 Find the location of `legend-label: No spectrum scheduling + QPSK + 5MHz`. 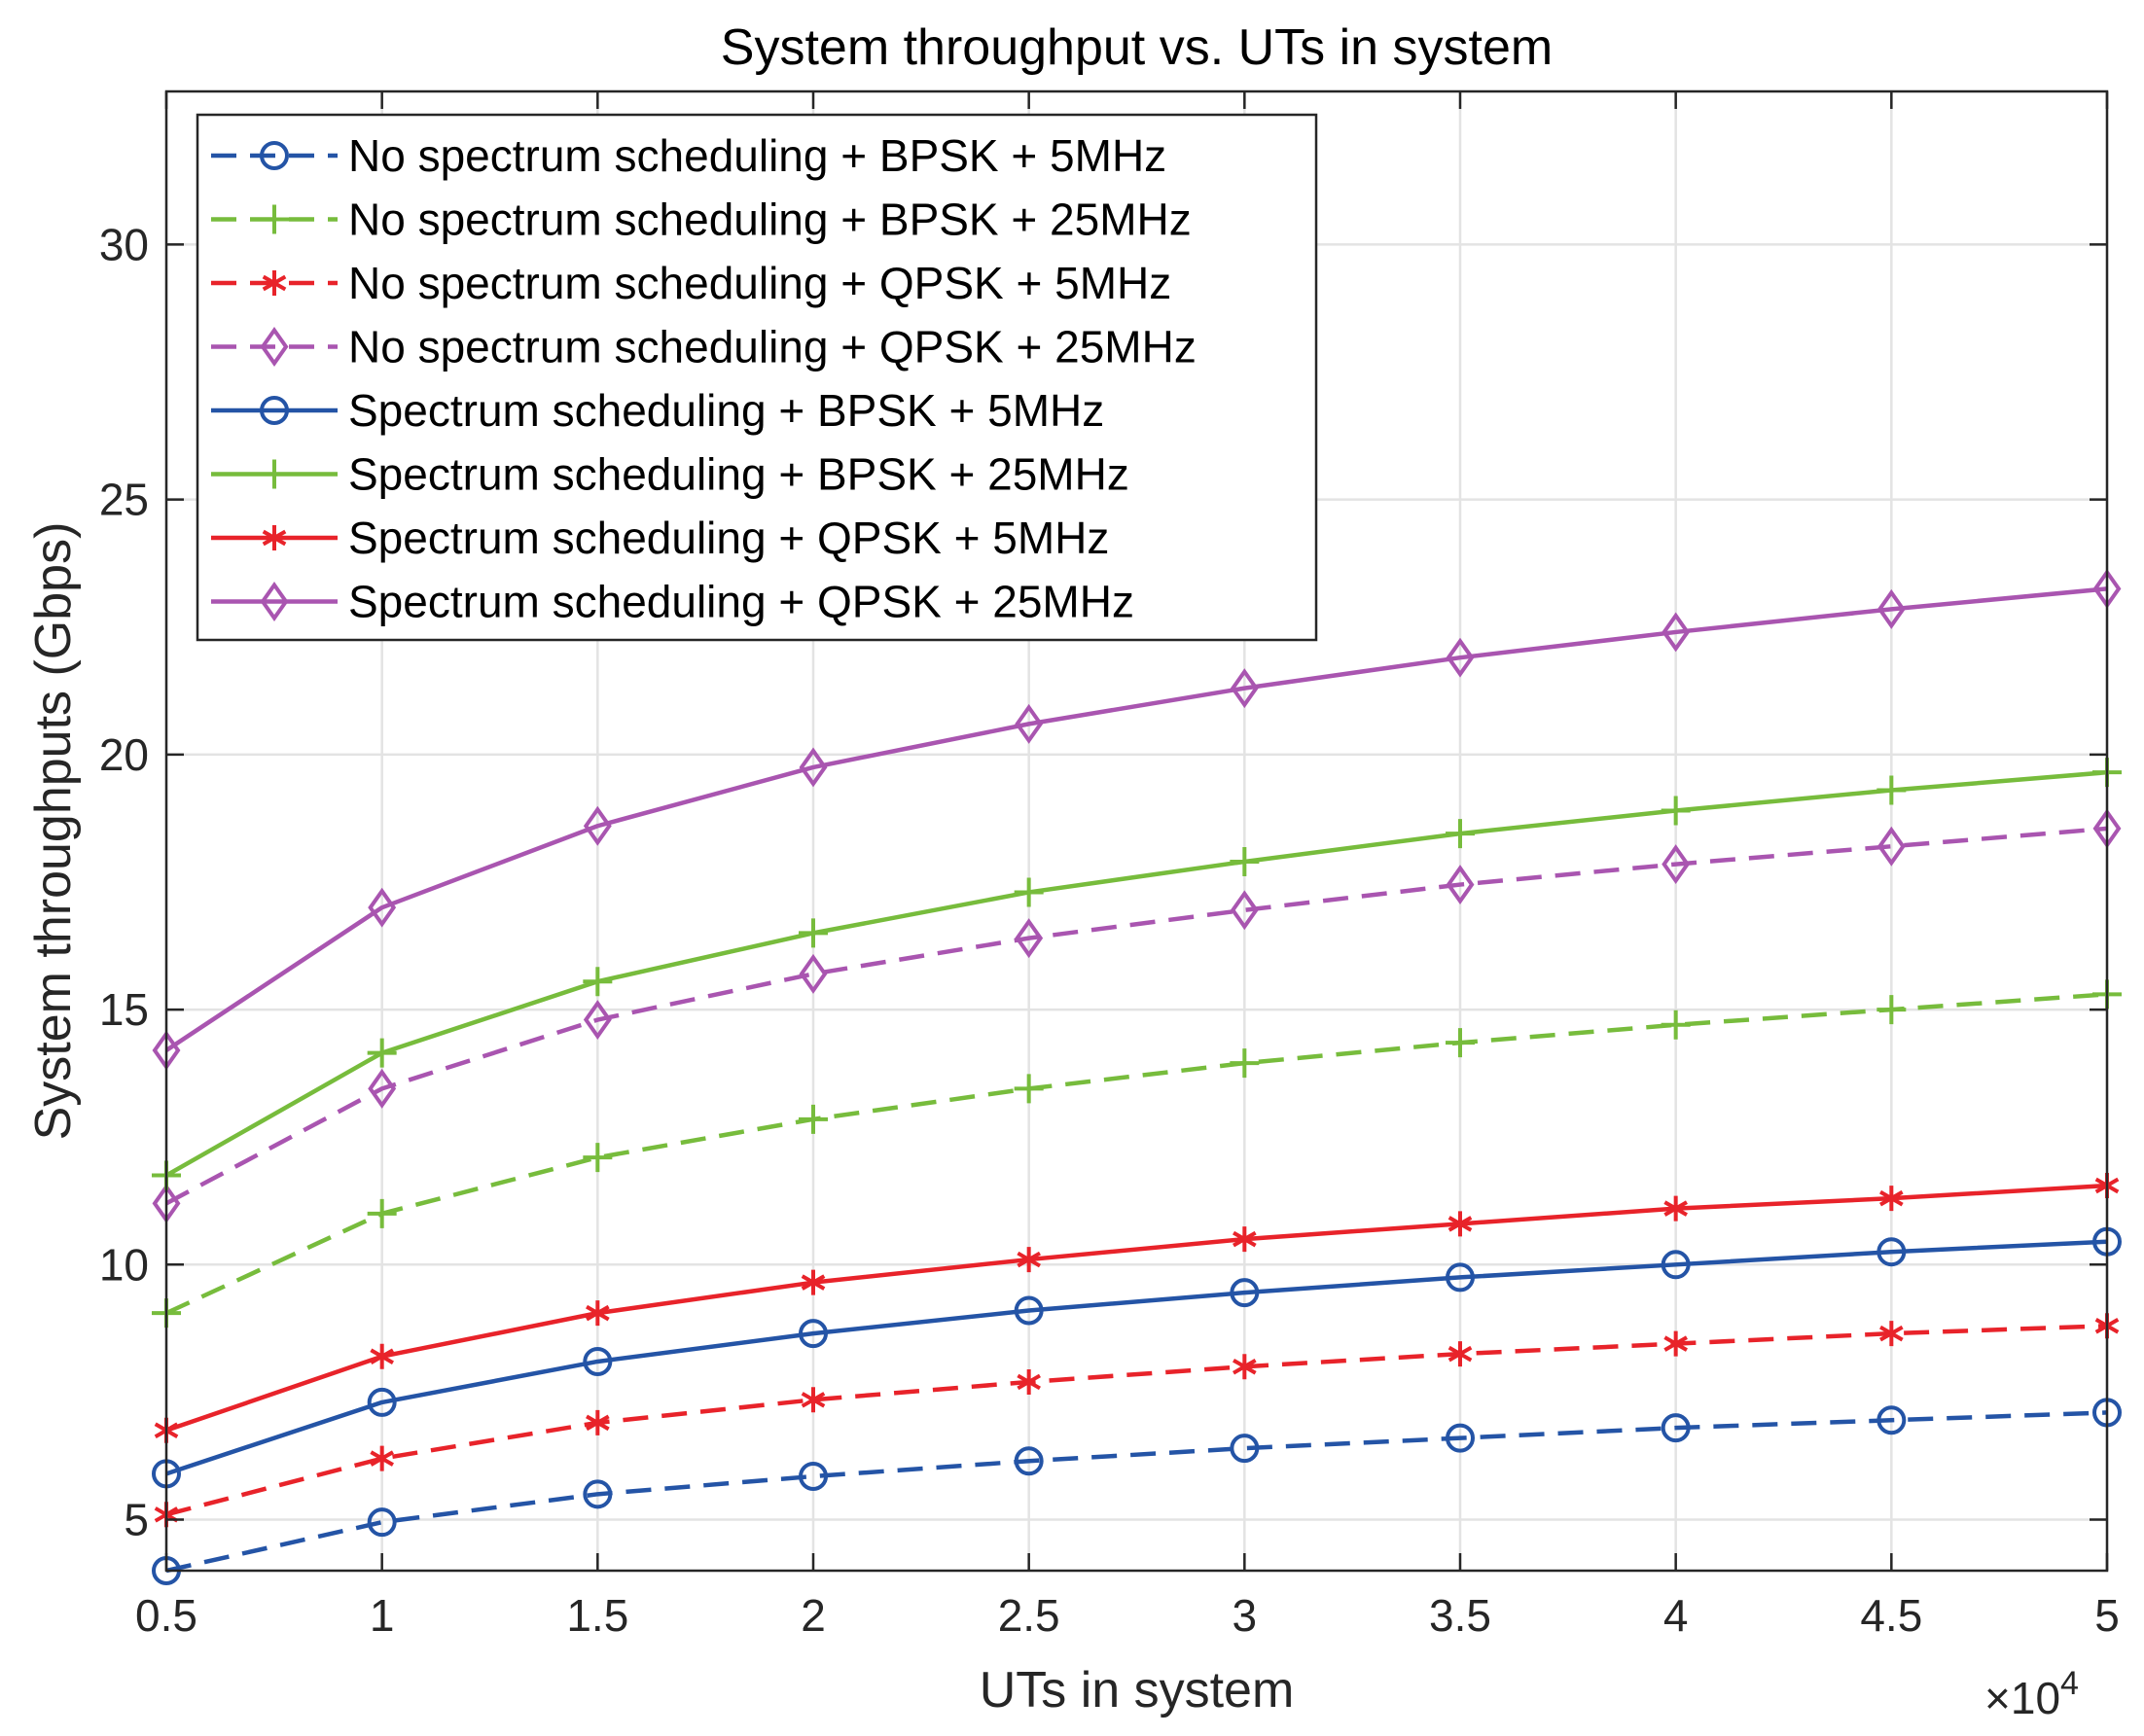

legend-label: No spectrum scheduling + QPSK + 5MHz is located at coordinates (760, 283).